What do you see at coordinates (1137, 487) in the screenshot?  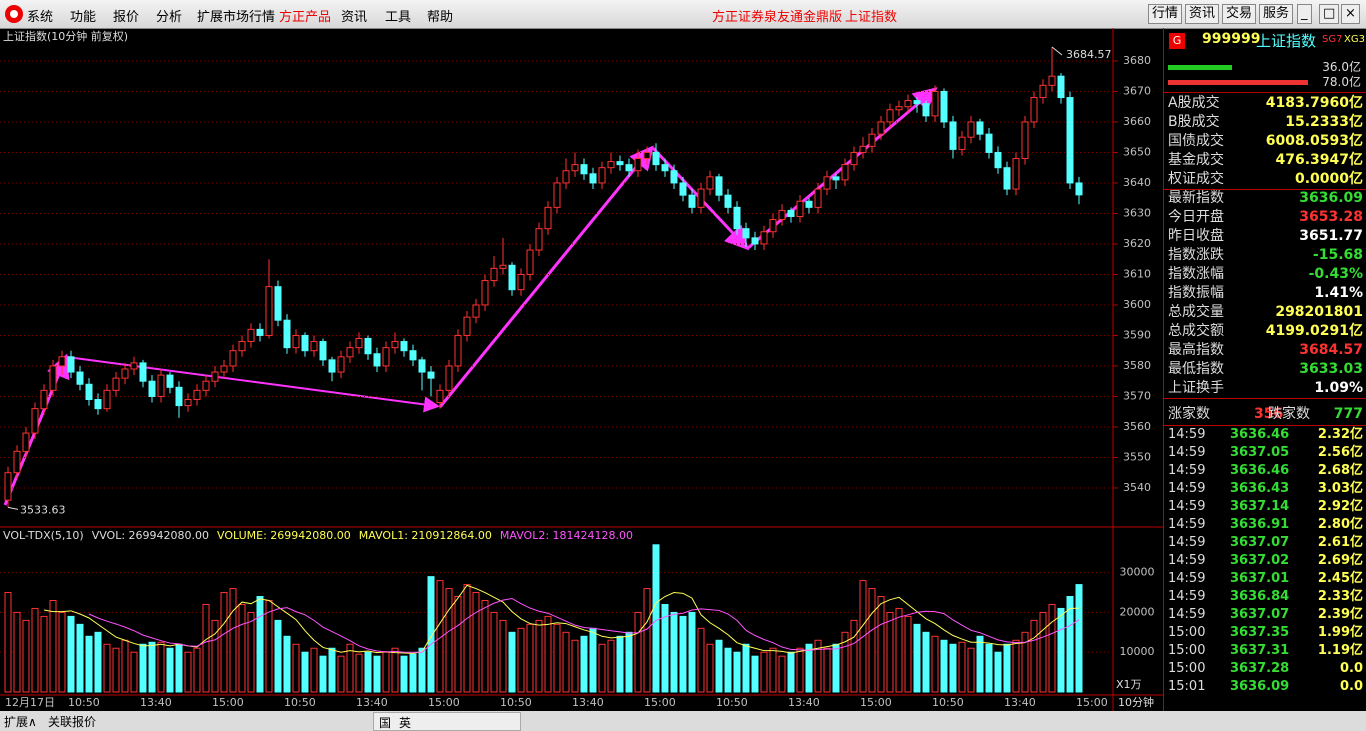 I see `y-tick-label: 3540` at bounding box center [1137, 487].